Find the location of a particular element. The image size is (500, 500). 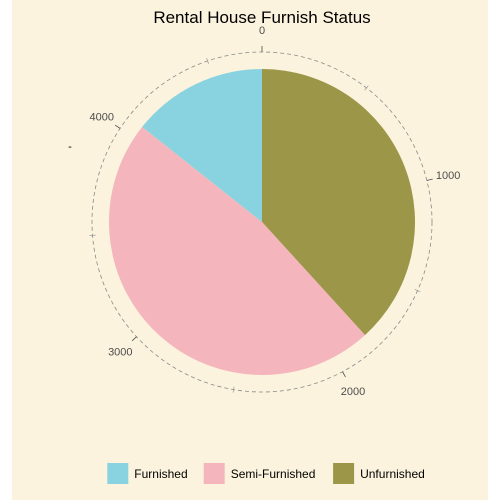

y-axis-label: - is located at coordinates (70, 147).